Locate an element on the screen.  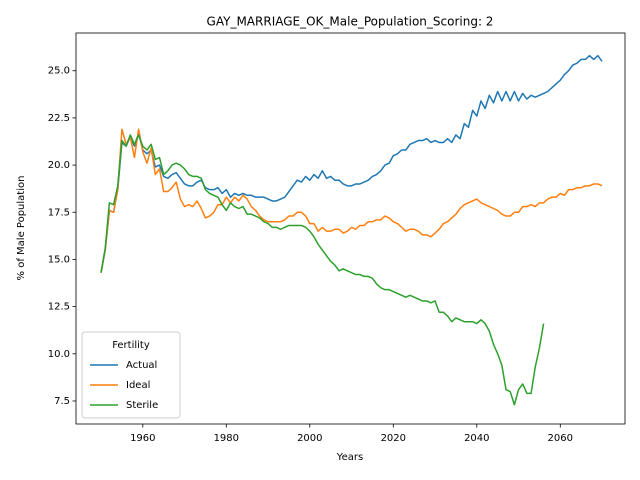
x-tick-label: 2040 is located at coordinates (476, 438).